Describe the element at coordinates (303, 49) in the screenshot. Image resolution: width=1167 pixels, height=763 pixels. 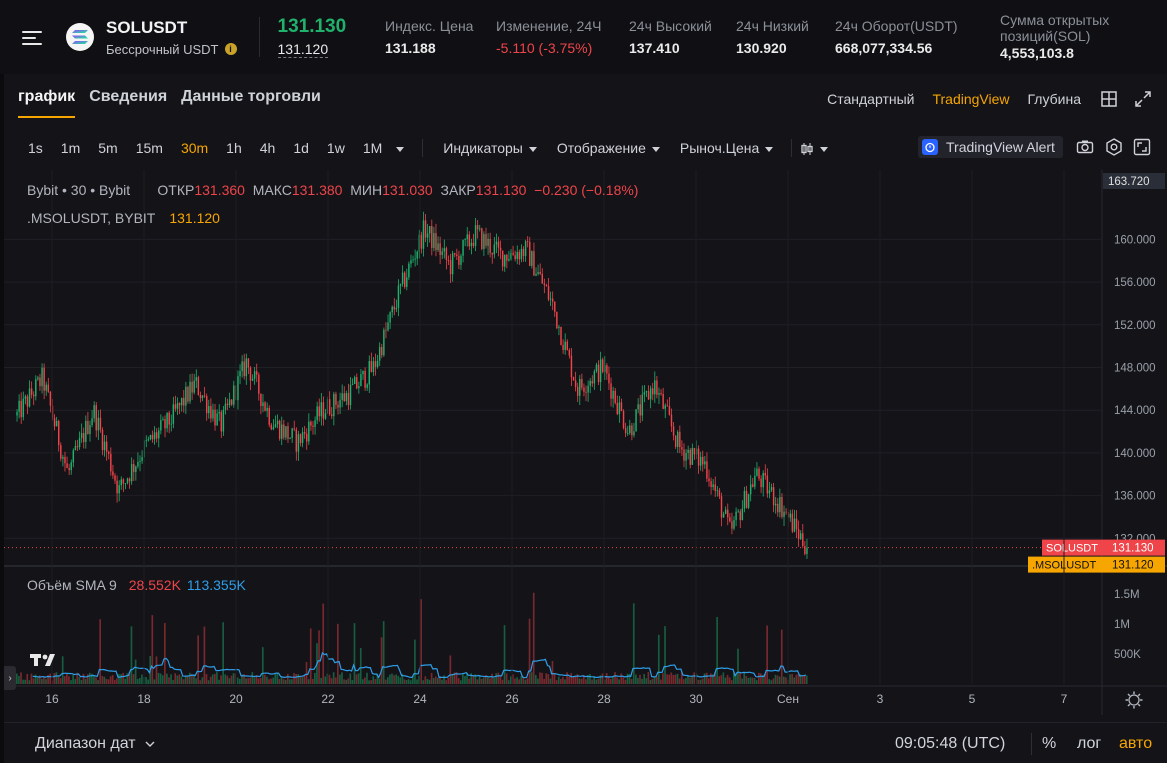
I see `mark-price: 131.120` at that location.